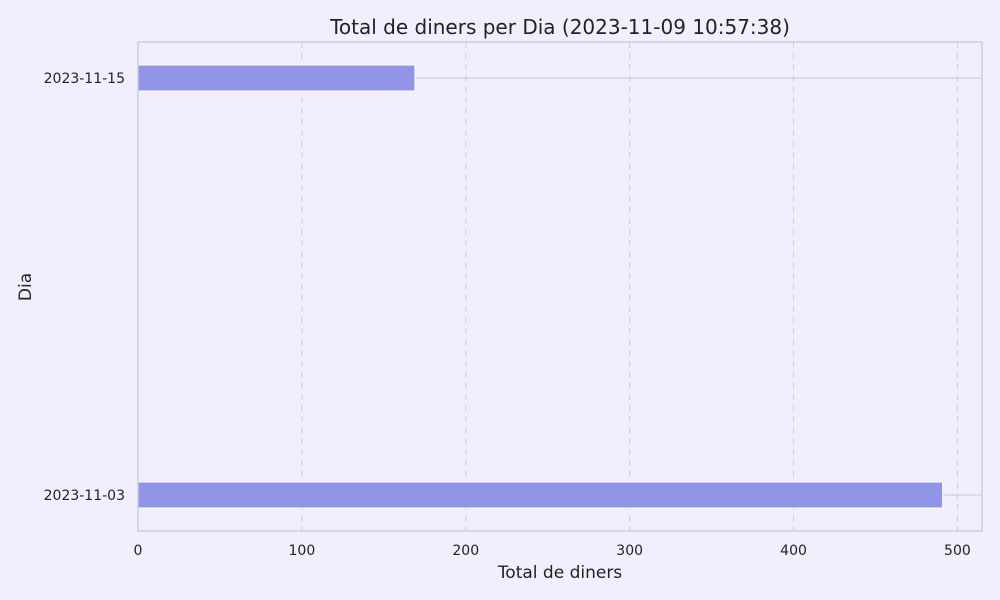 Image resolution: width=1000 pixels, height=600 pixels. Describe the element at coordinates (559, 573) in the screenshot. I see `x-axis-label: Total de diners` at that location.